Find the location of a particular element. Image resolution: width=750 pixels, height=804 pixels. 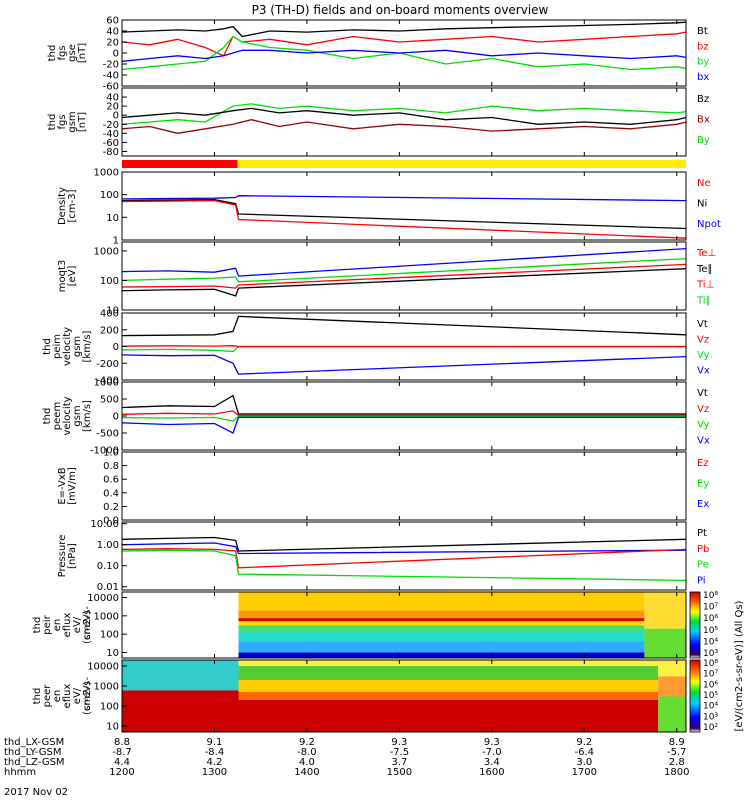

axis-row-label: thd_LZ-GSM is located at coordinates (34, 762).